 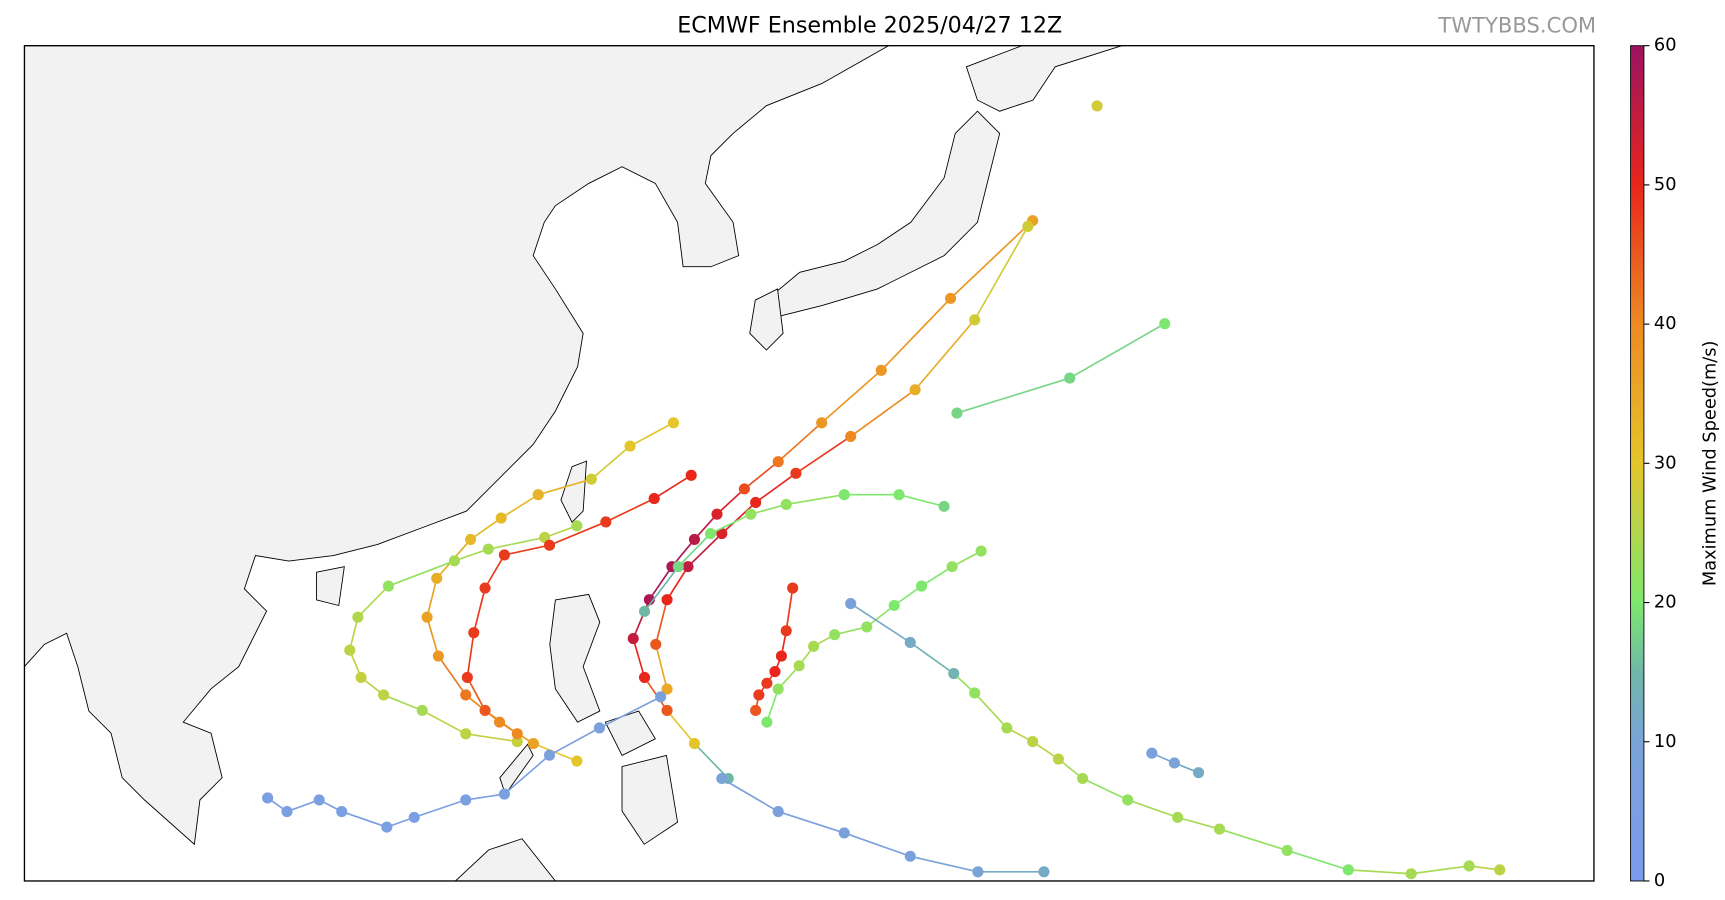 I want to click on watermark: TWTYBBS.COM, so click(x=1516, y=24).